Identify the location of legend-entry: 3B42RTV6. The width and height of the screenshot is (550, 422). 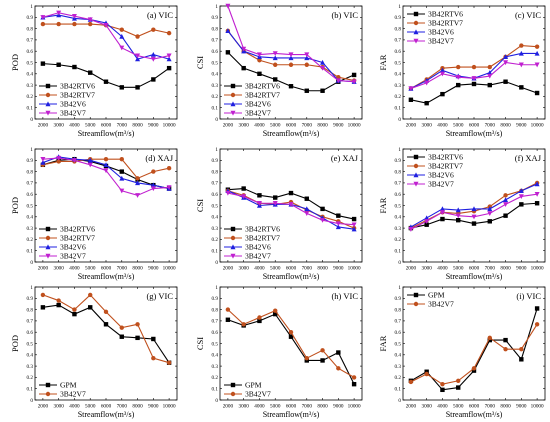
(262, 86).